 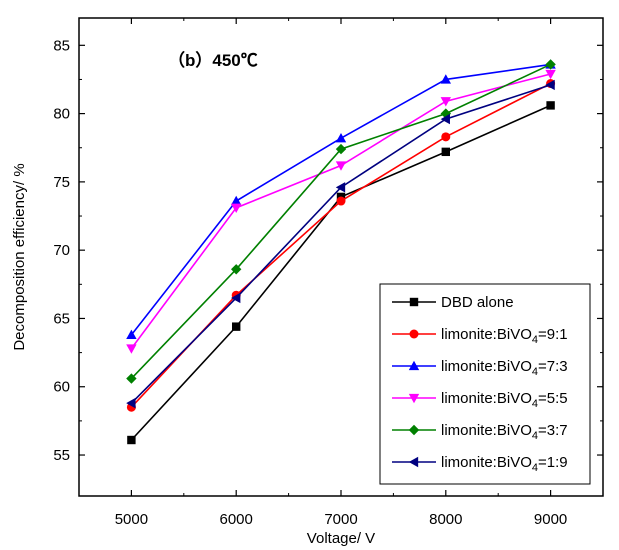 I want to click on y-tick-label: 80, so click(x=61, y=114).